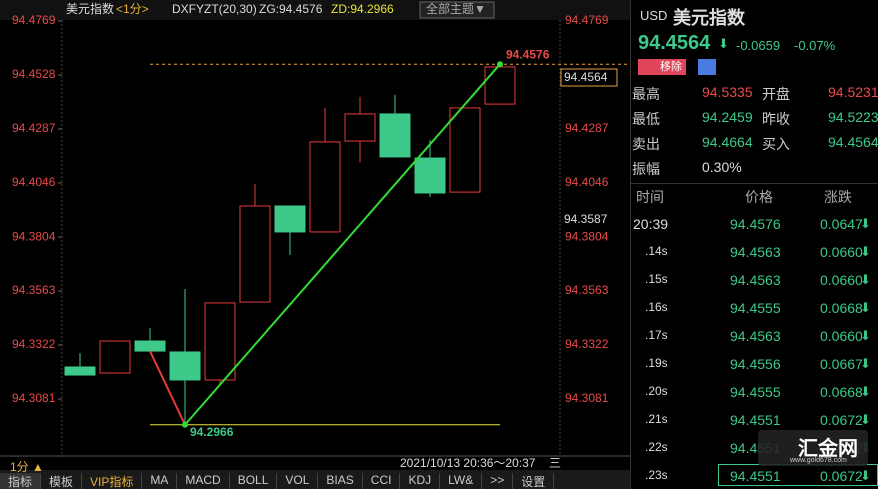 The height and width of the screenshot is (489, 878). I want to click on column-header: 时间, so click(650, 197).